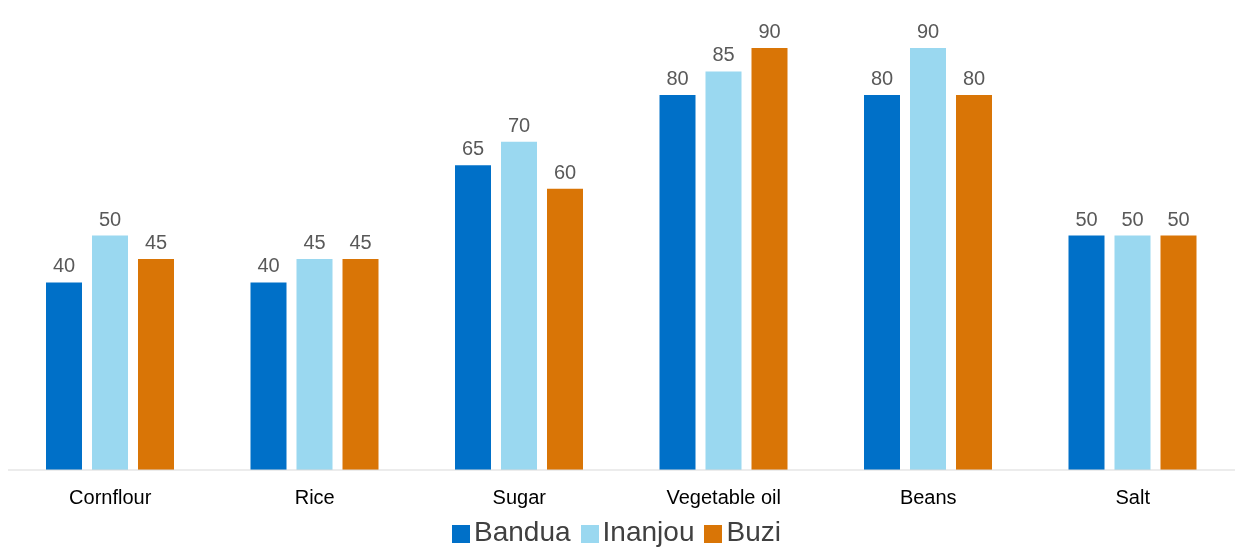  Describe the element at coordinates (473, 148) in the screenshot. I see `data-label: 65` at that location.